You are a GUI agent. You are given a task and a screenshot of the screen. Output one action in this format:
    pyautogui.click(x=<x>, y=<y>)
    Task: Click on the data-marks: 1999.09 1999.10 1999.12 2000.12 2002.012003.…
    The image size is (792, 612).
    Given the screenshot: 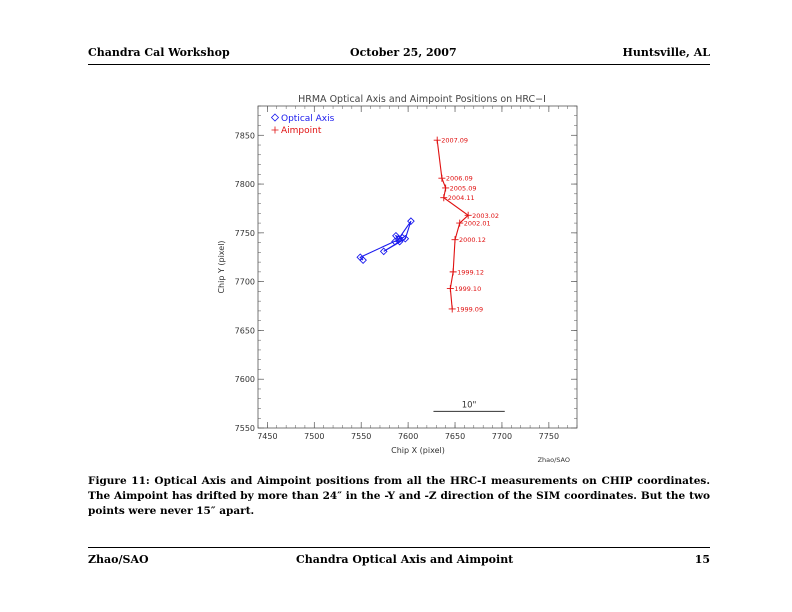 What is the action you would take?
    pyautogui.click(x=427, y=224)
    